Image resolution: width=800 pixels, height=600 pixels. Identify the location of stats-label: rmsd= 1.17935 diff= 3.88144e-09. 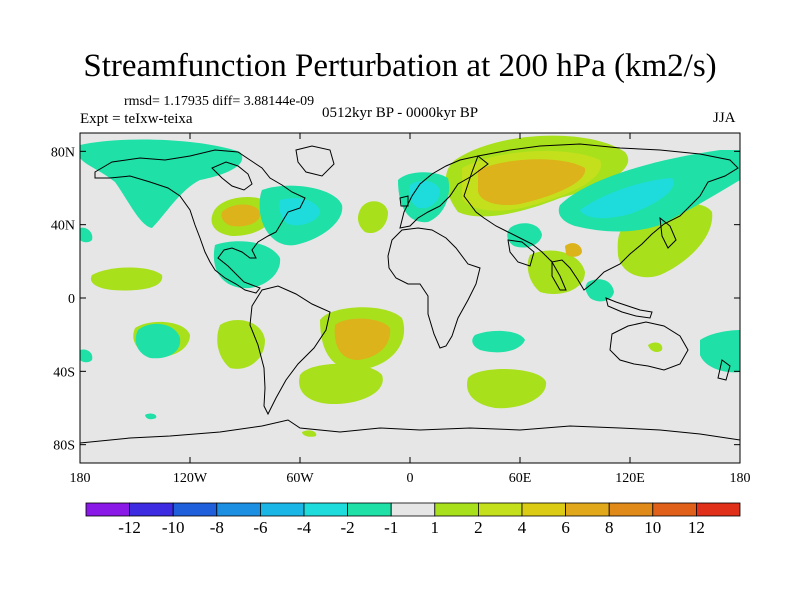
(219, 101).